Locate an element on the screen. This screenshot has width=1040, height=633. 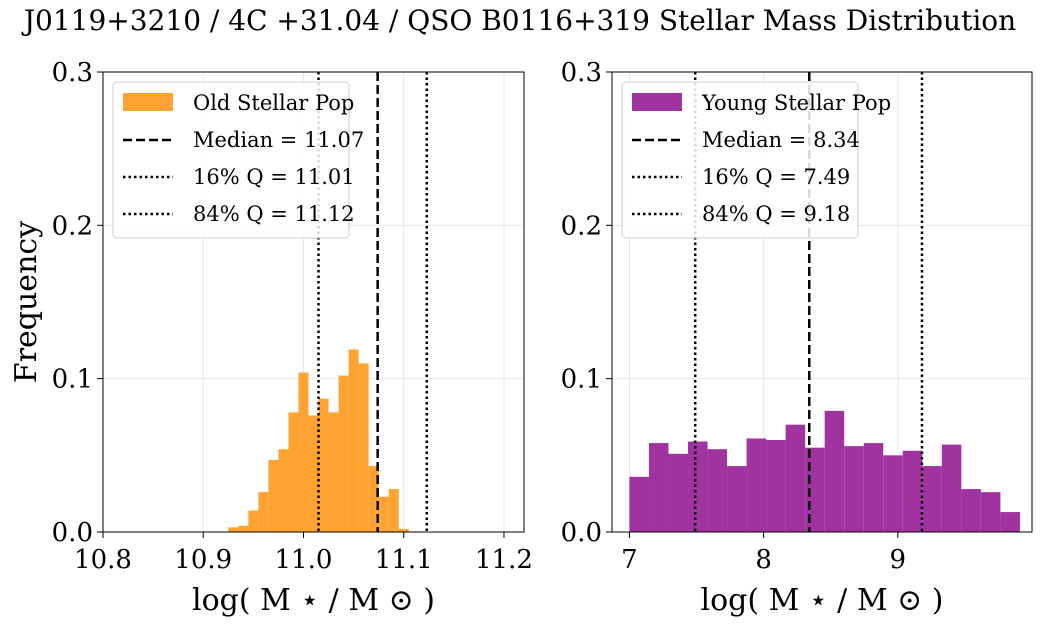
chart-1-legend-label: Median = 11.07 is located at coordinates (278, 140).